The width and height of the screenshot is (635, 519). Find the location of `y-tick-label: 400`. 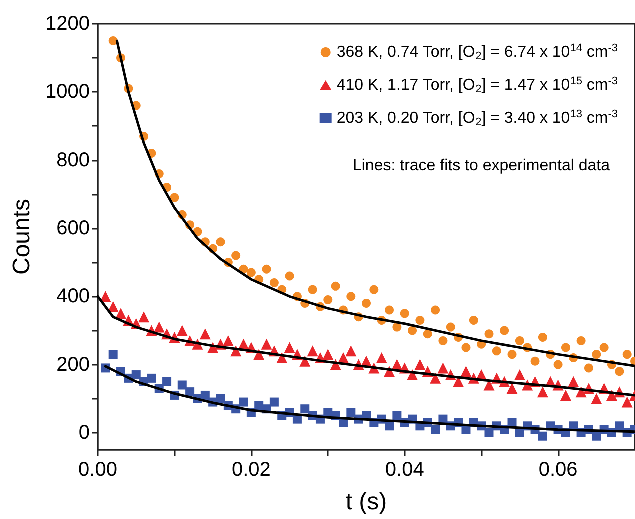

y-tick-label: 400 is located at coordinates (73, 297).